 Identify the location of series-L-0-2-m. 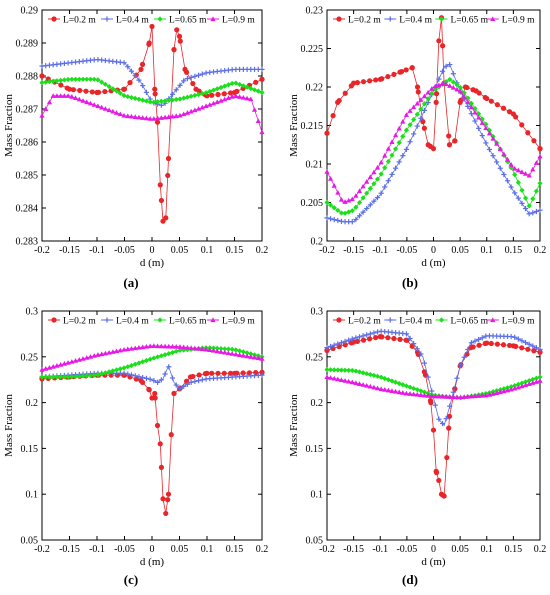
(152, 443).